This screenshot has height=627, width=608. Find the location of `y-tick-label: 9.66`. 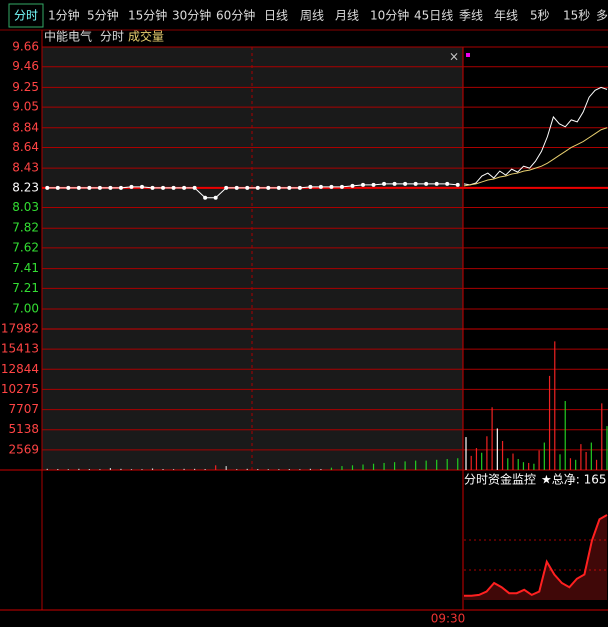

y-tick-label: 9.66 is located at coordinates (25, 47).